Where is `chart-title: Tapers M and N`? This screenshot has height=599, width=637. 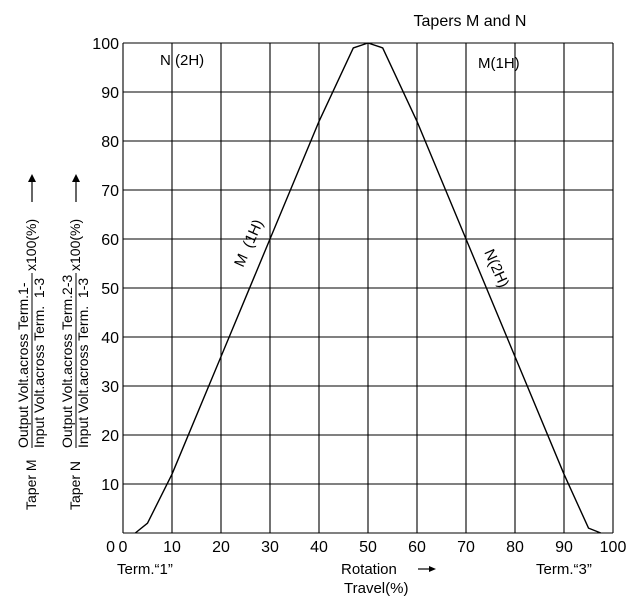
chart-title: Tapers M and N is located at coordinates (470, 21).